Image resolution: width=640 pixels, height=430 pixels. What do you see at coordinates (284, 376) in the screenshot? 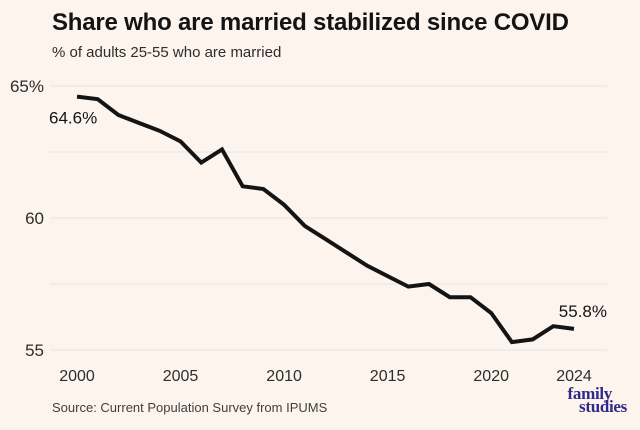
I see `x-axis-label: 2010` at bounding box center [284, 376].